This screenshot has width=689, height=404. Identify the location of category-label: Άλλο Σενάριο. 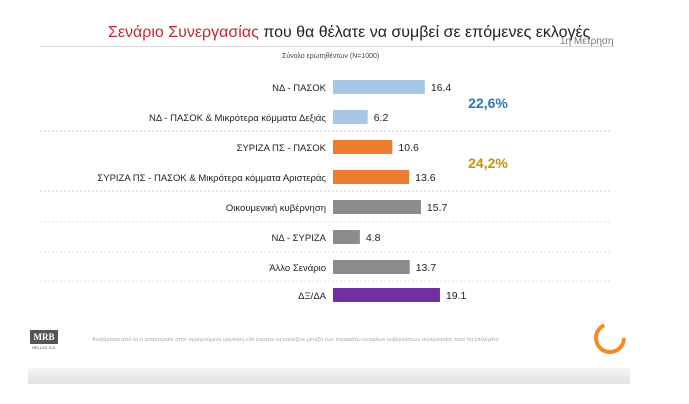
(297, 268).